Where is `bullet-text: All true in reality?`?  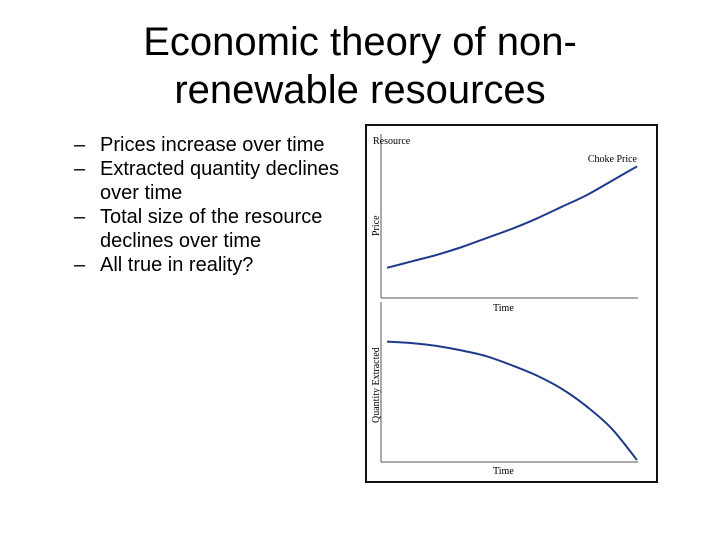
bullet-text: All true in reality? is located at coordinates (177, 265).